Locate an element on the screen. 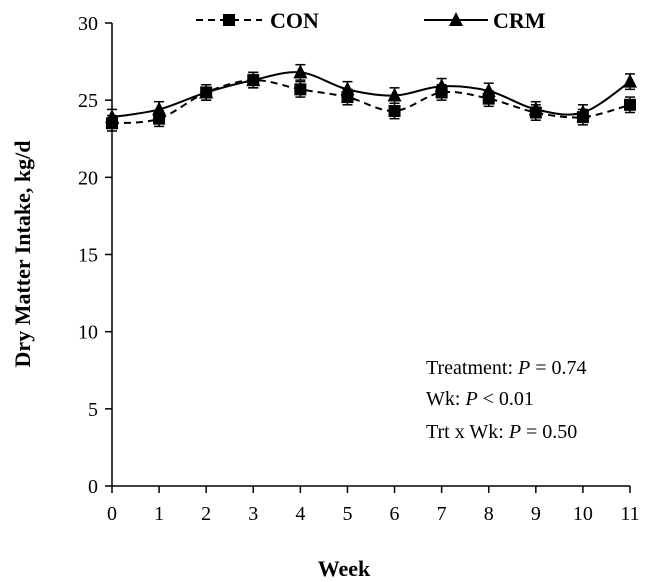 This screenshot has width=647, height=582. x-tick-label: 7 is located at coordinates (442, 514).